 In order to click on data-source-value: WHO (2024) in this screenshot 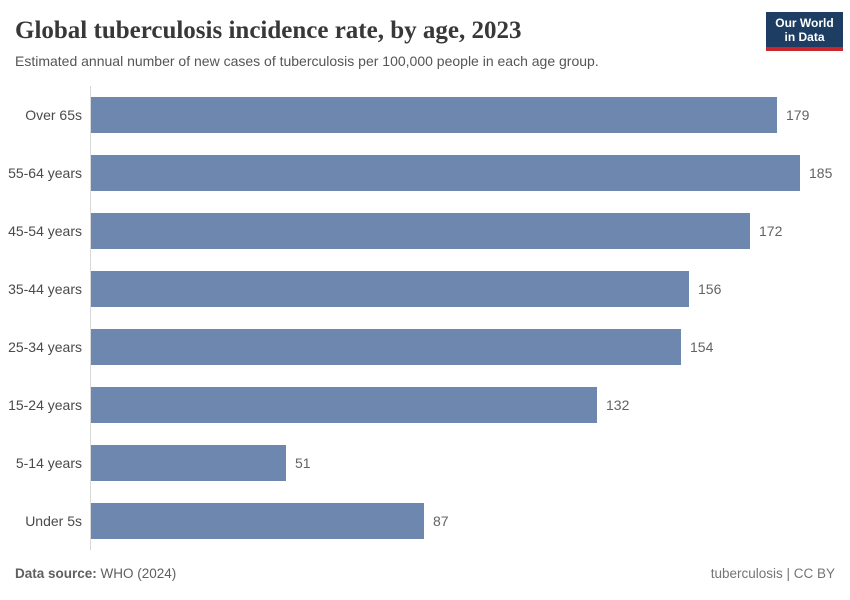, I will do `click(136, 573)`.